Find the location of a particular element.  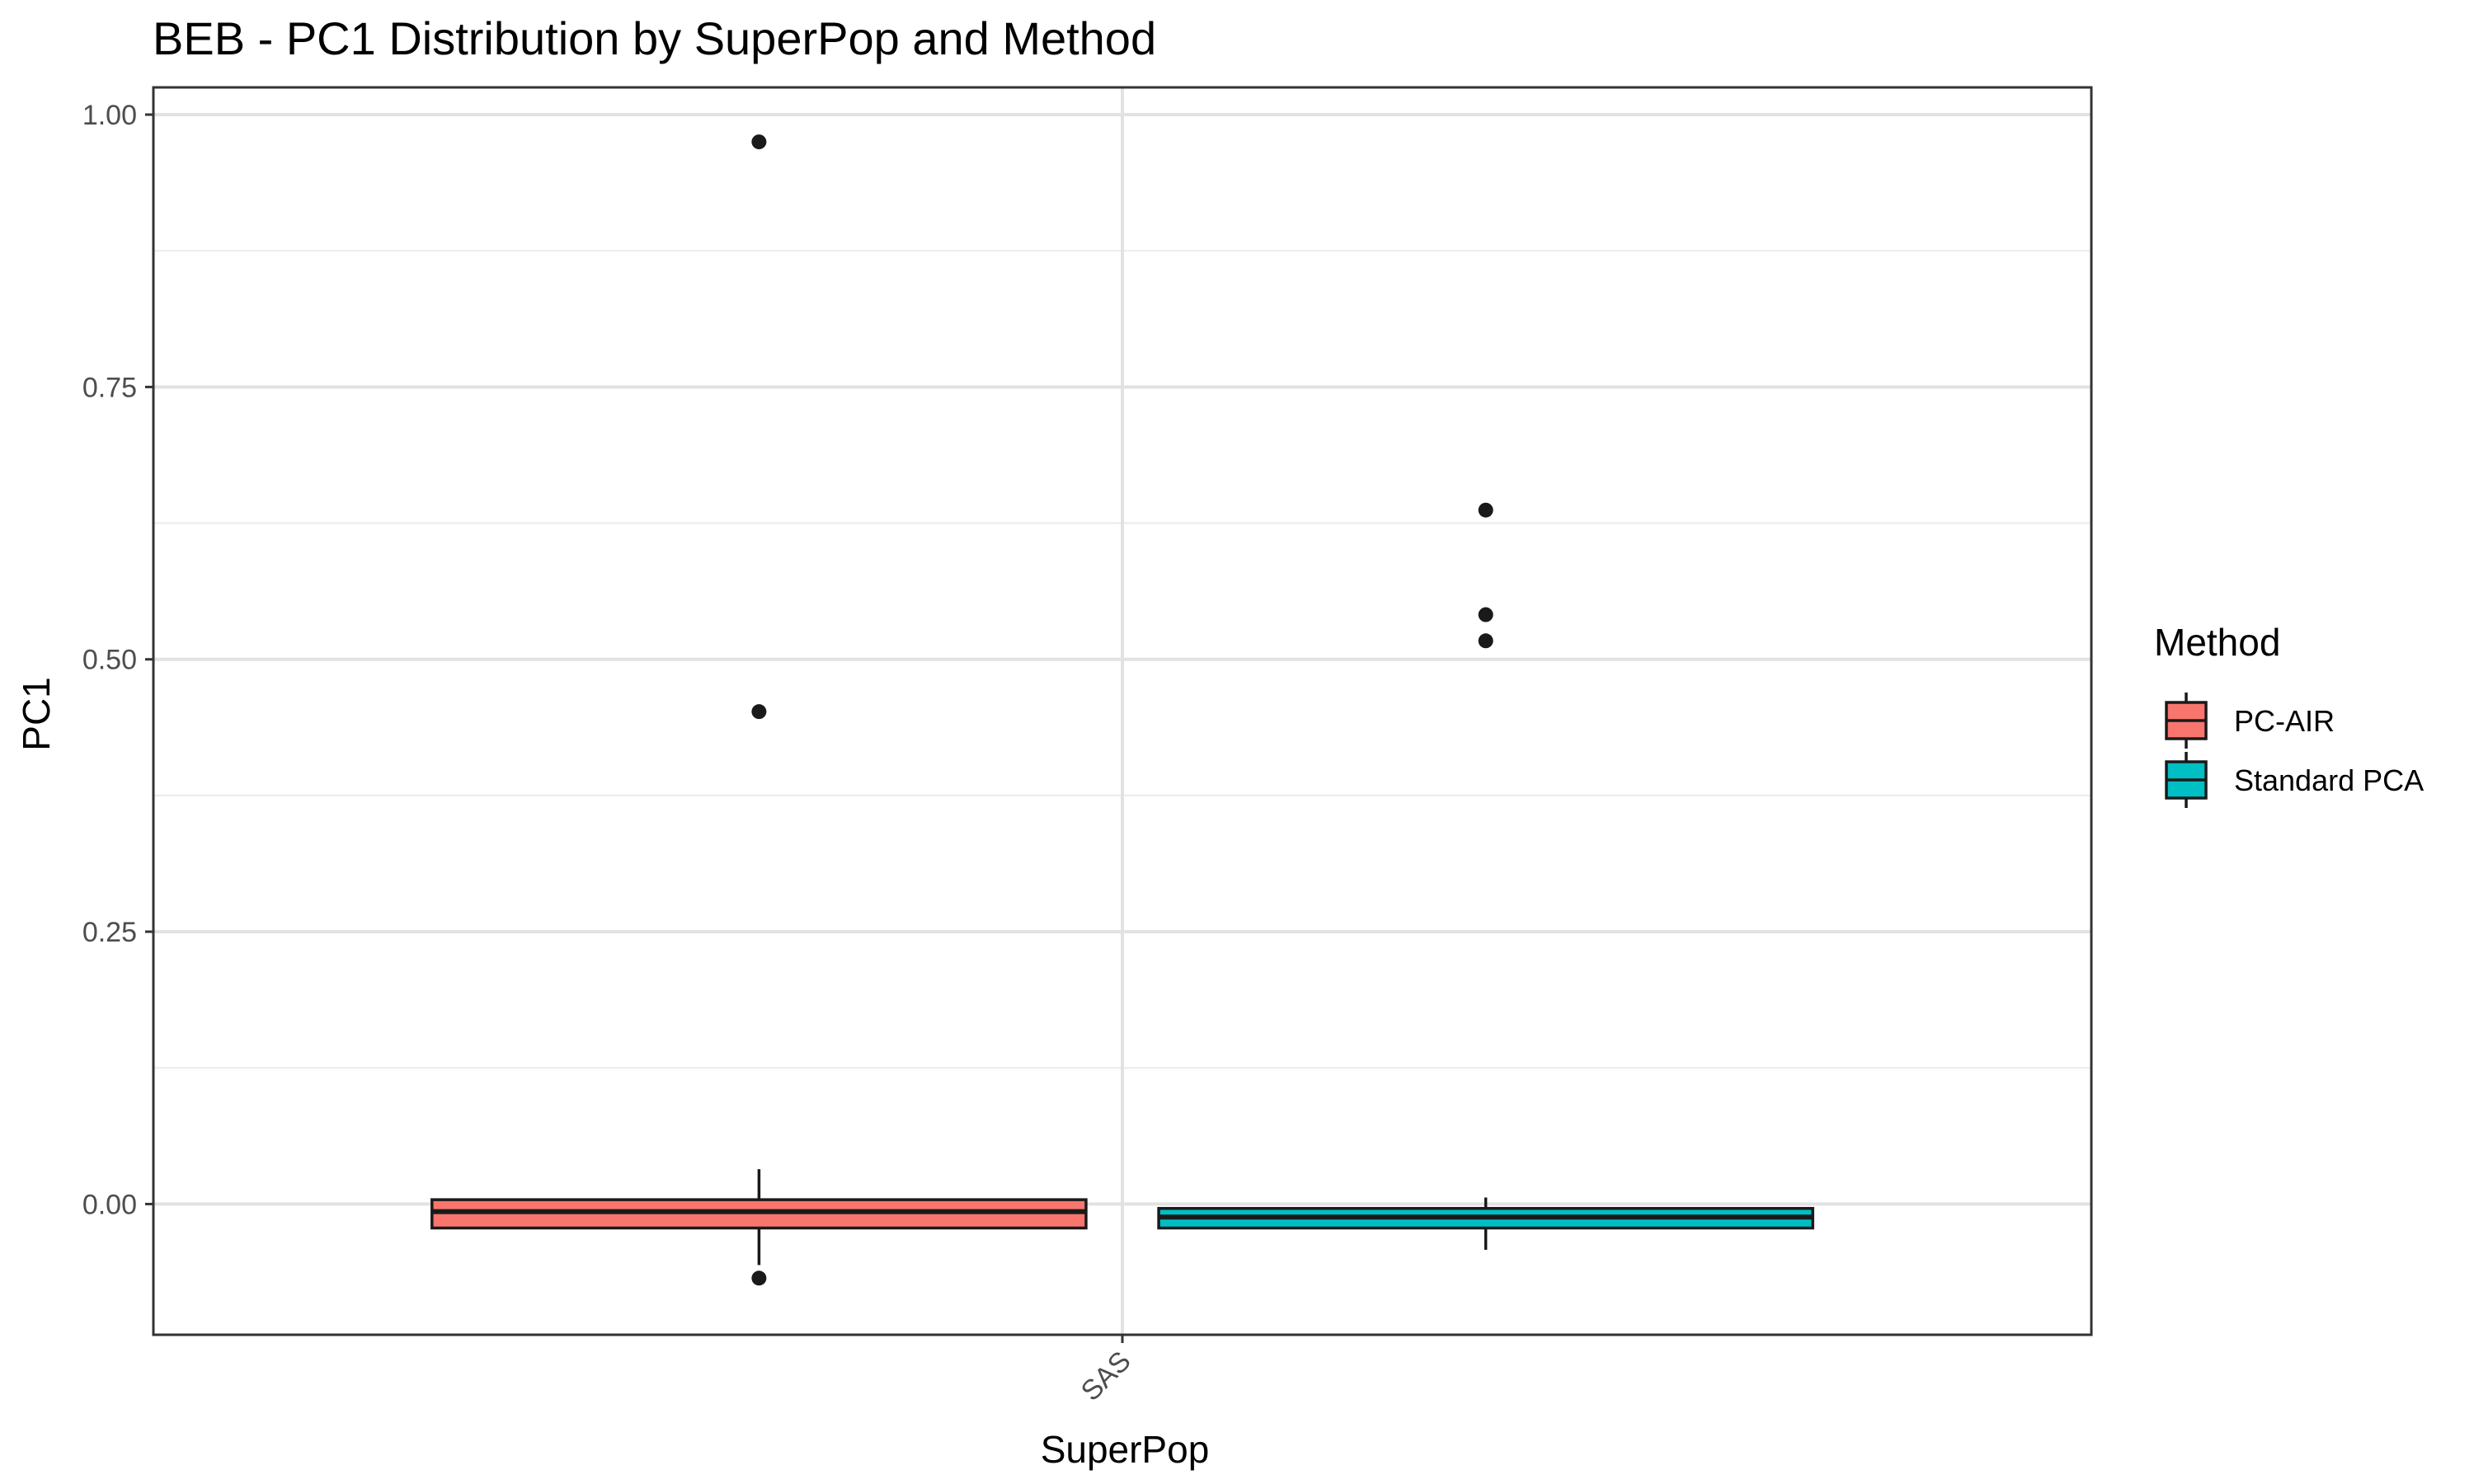

y-tick-label: 1.00 is located at coordinates (109, 115).